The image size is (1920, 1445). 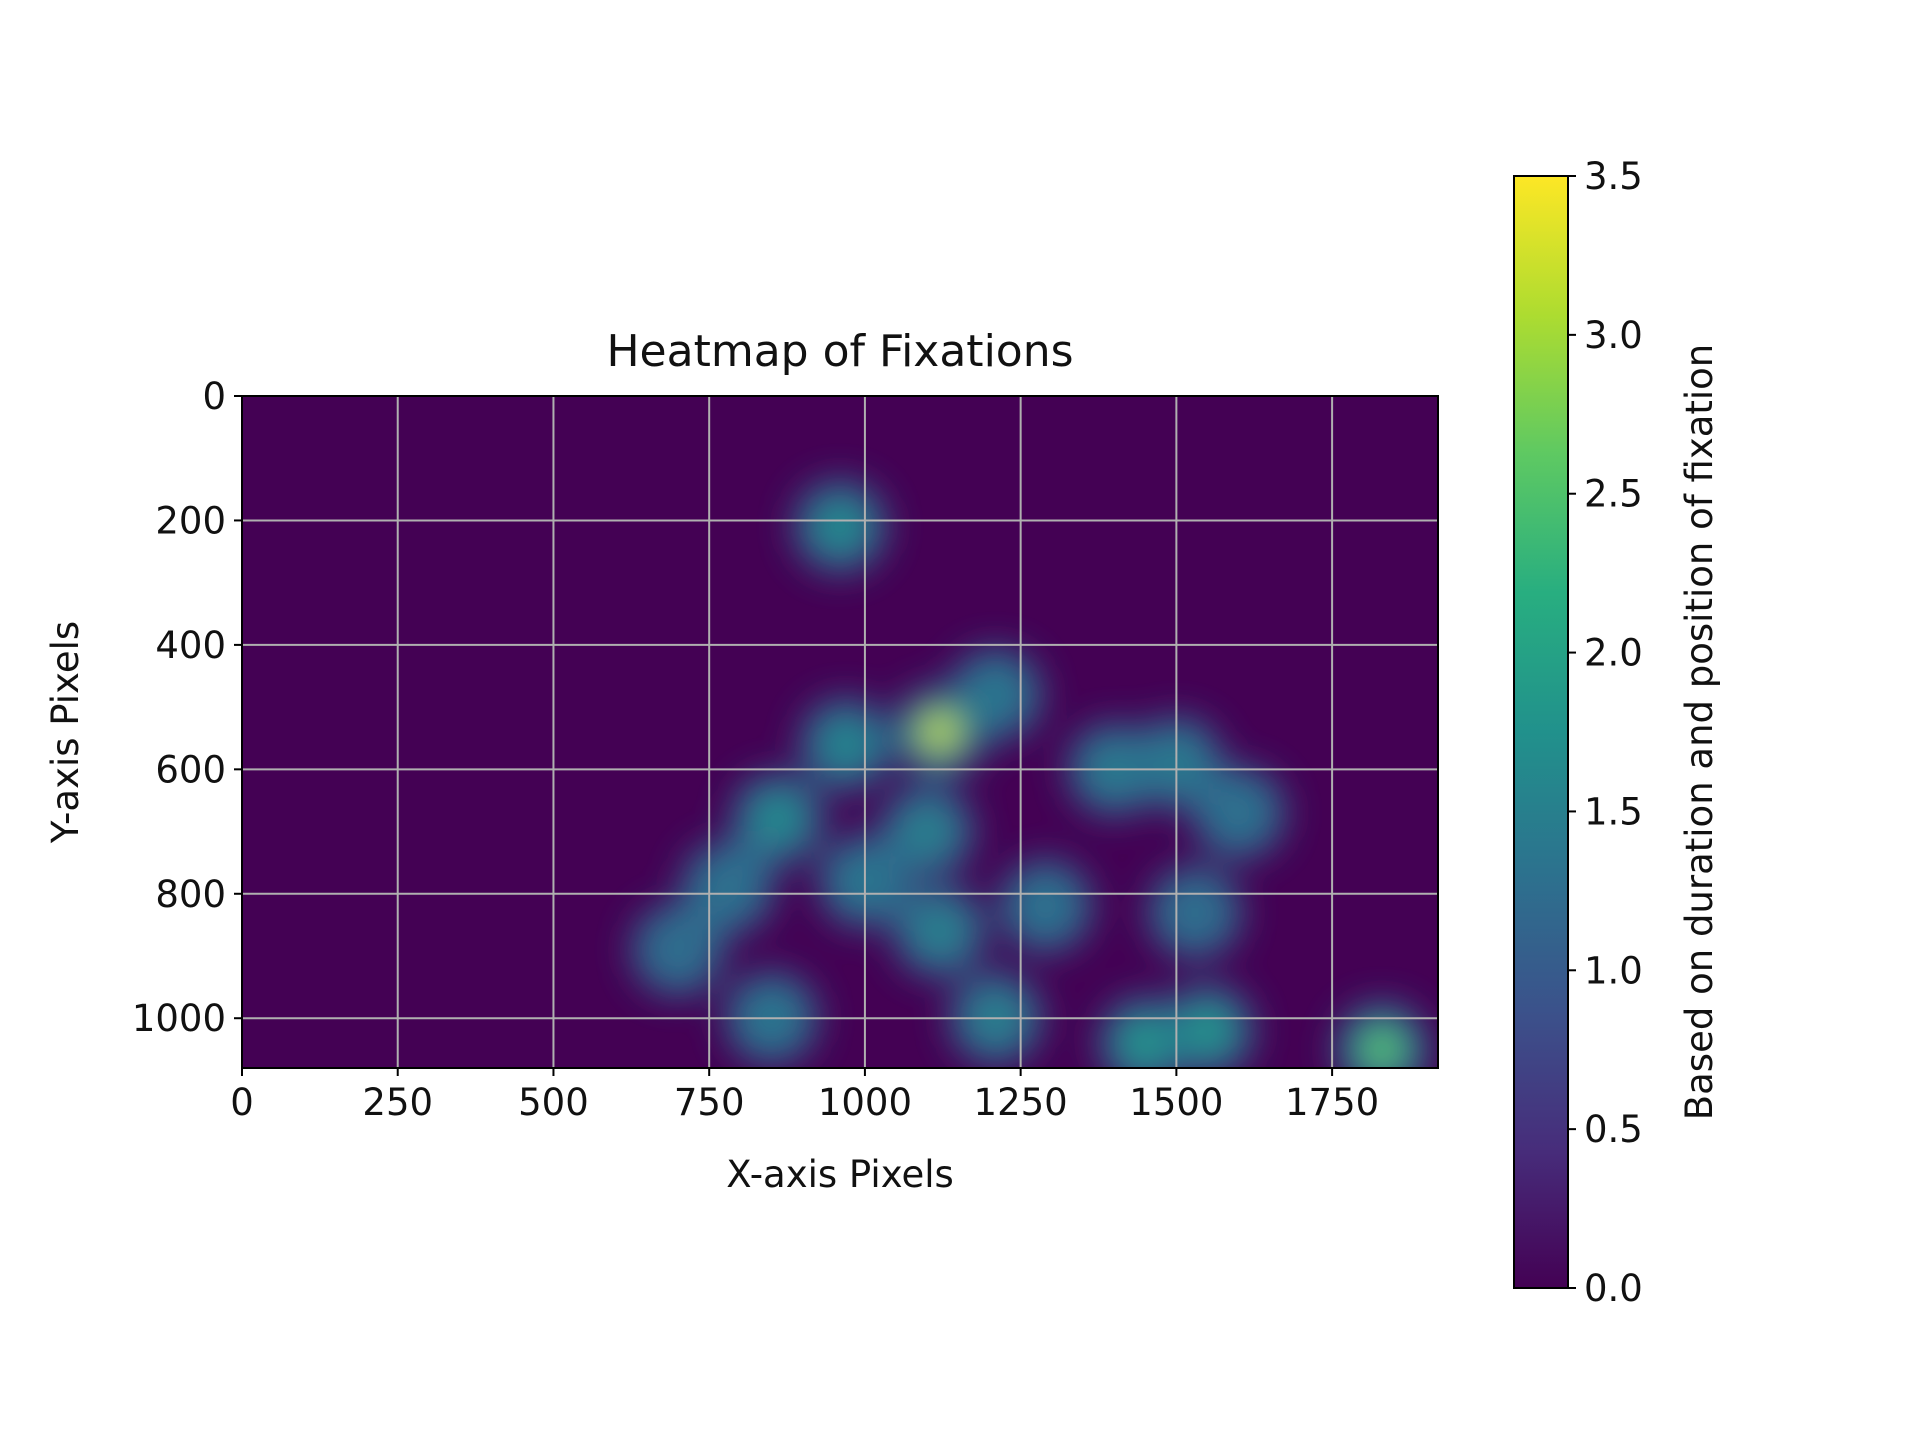 I want to click on x-tick-label: 1500, so click(x=1176, y=1102).